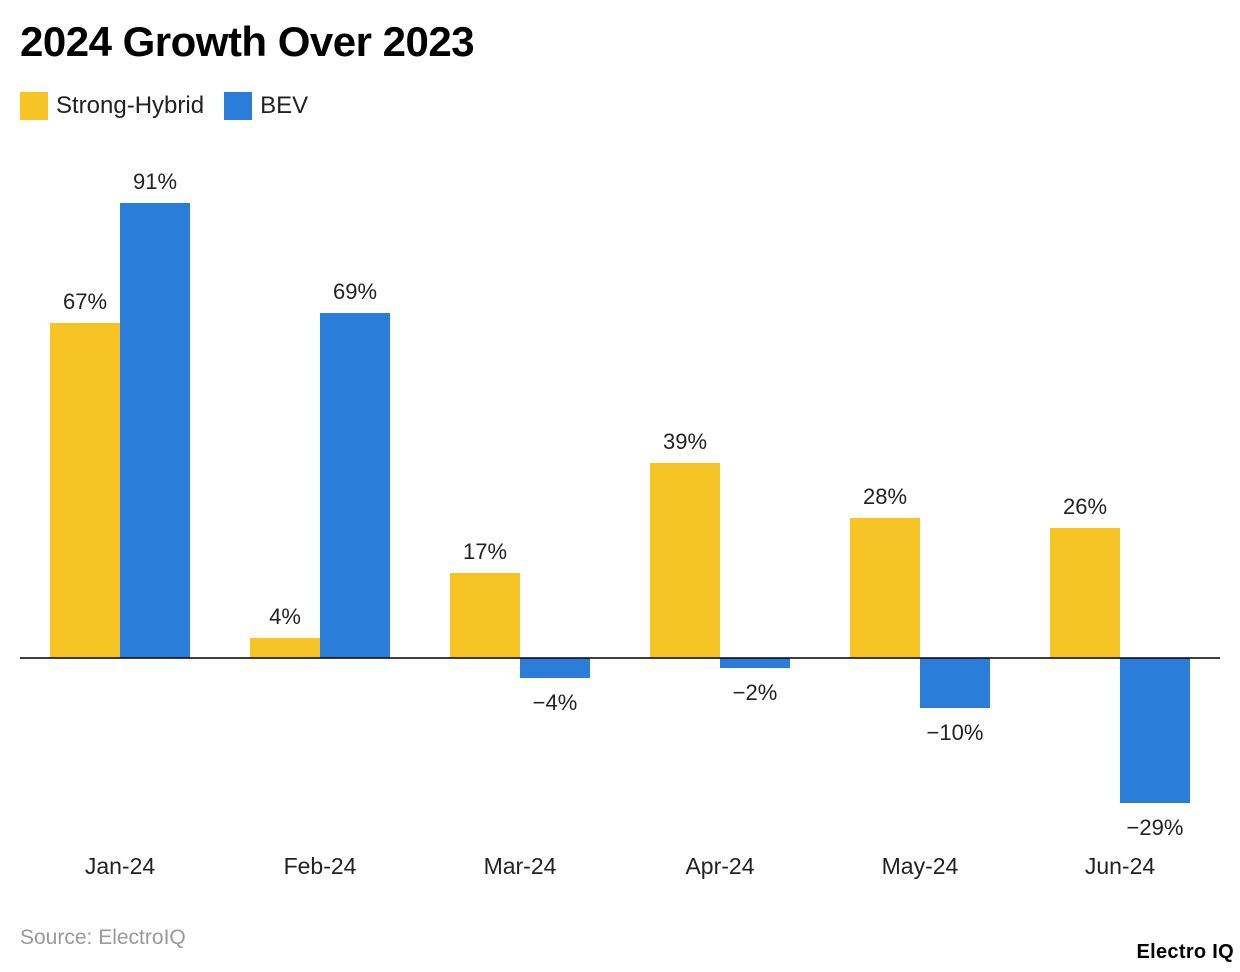 Image resolution: width=1240 pixels, height=972 pixels. What do you see at coordinates (285, 616) in the screenshot?
I see `data-label-strong-hybrid-feb-24: 4%` at bounding box center [285, 616].